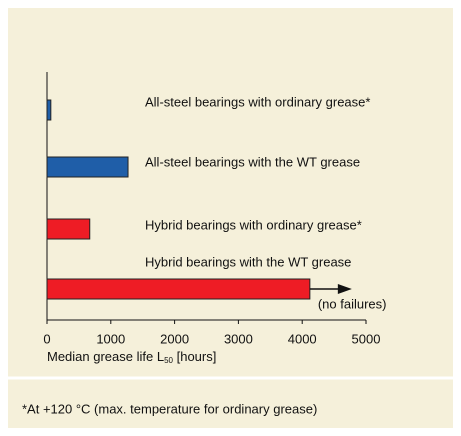  I want to click on x-tick-label: 5000, so click(366, 338).